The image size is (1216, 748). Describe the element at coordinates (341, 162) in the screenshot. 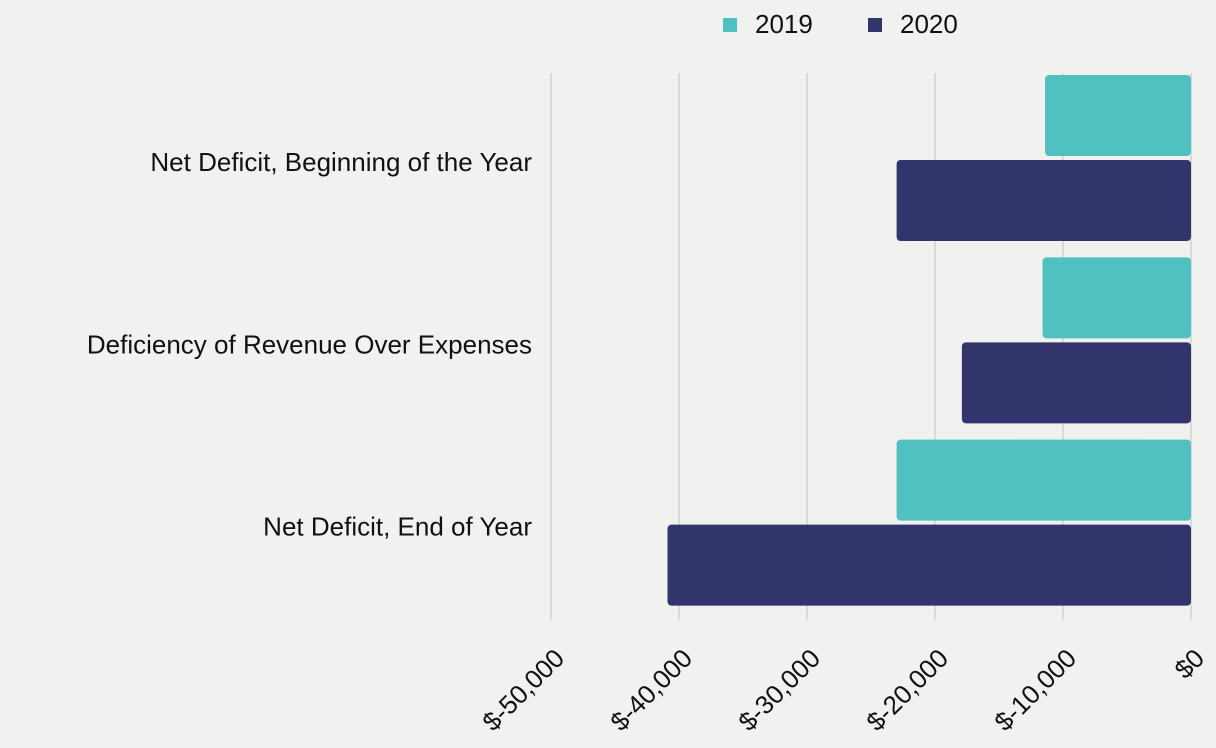

I see `y-tick-label: Net Deficit, Beginning of the Year` at that location.